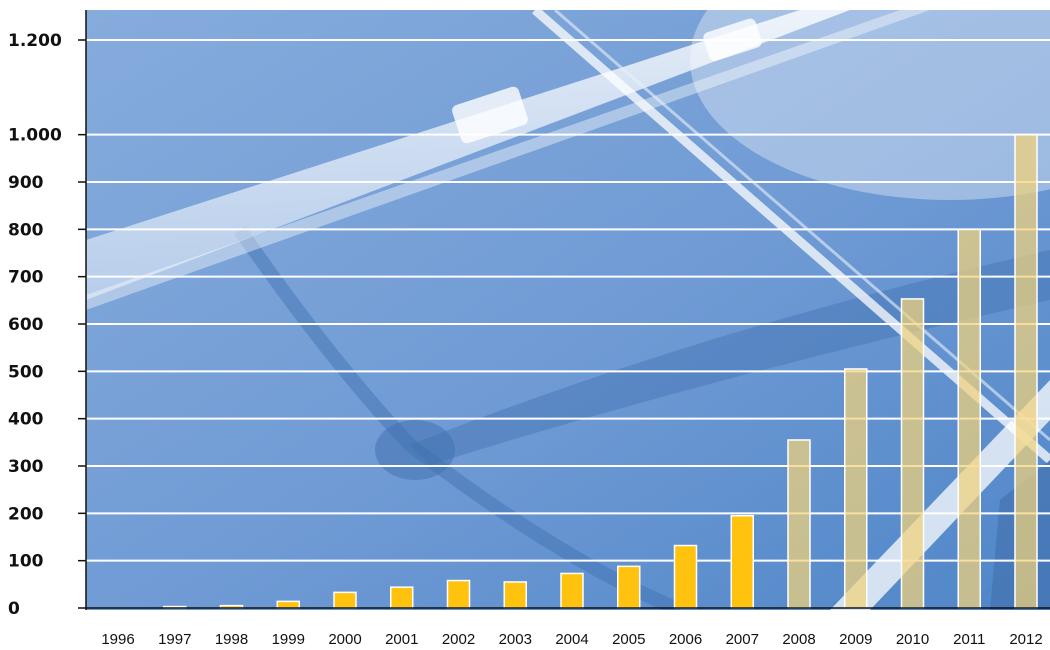  What do you see at coordinates (798, 639) in the screenshot?
I see `x-tick-label: 2008` at bounding box center [798, 639].